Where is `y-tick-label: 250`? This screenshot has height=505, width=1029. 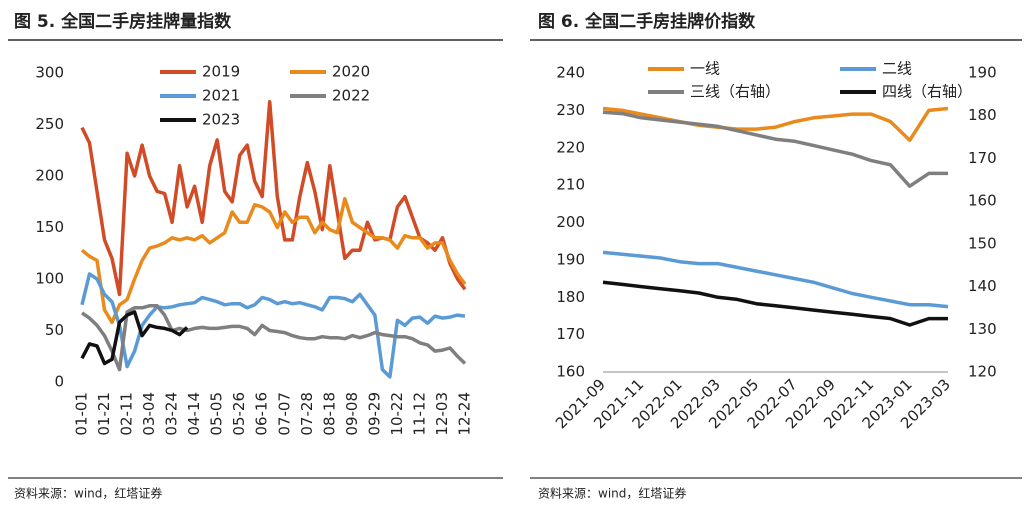
y-tick-label: 250 is located at coordinates (49, 124).